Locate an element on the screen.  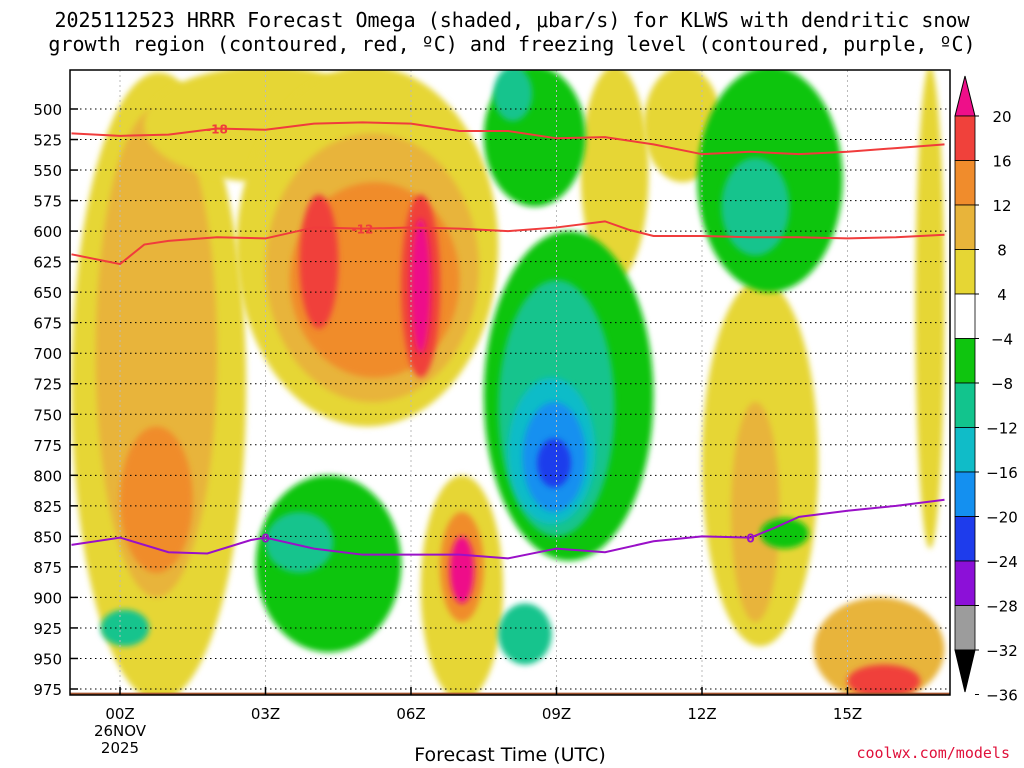
y-tick-label-875: 875 is located at coordinates (47, 568).